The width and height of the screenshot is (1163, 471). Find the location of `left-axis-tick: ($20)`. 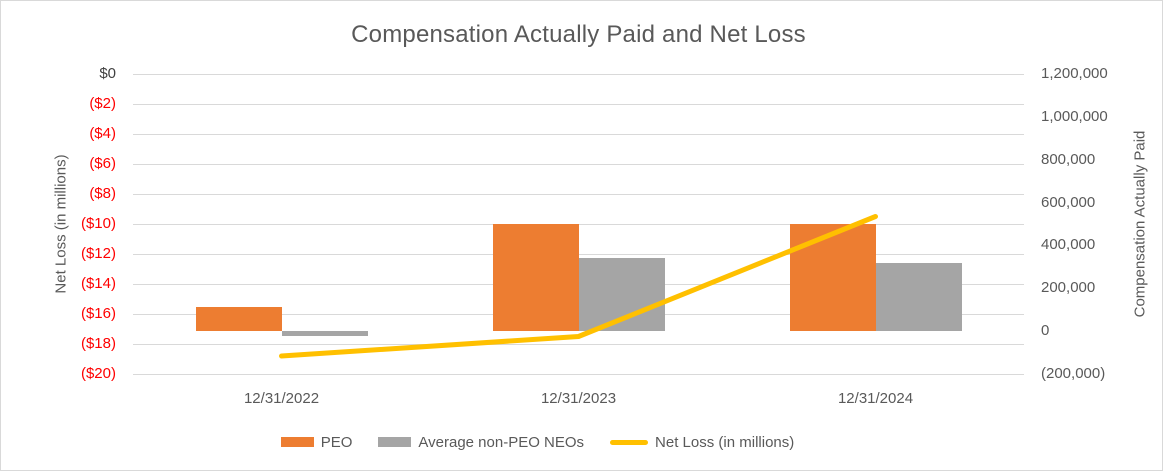

left-axis-tick: ($20) is located at coordinates (98, 373).